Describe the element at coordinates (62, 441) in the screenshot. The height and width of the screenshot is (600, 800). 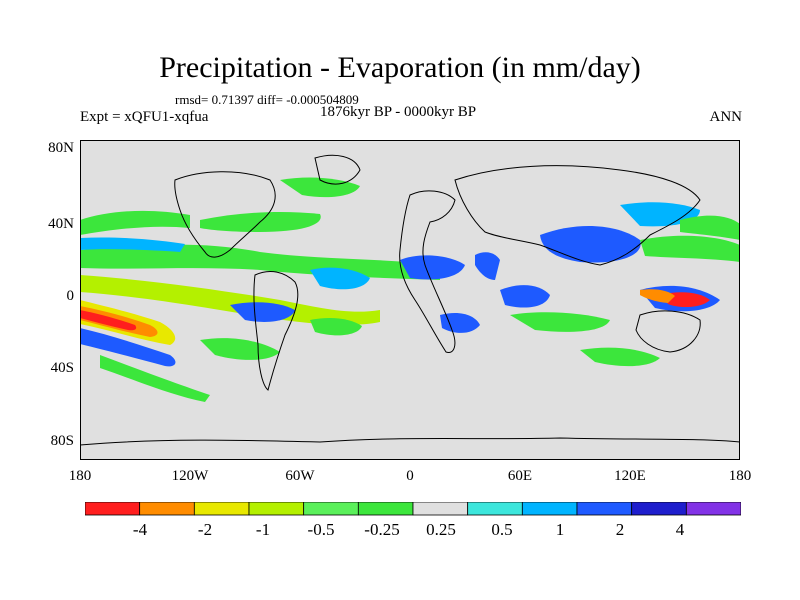
I see `lat-label-80s: 80S` at that location.